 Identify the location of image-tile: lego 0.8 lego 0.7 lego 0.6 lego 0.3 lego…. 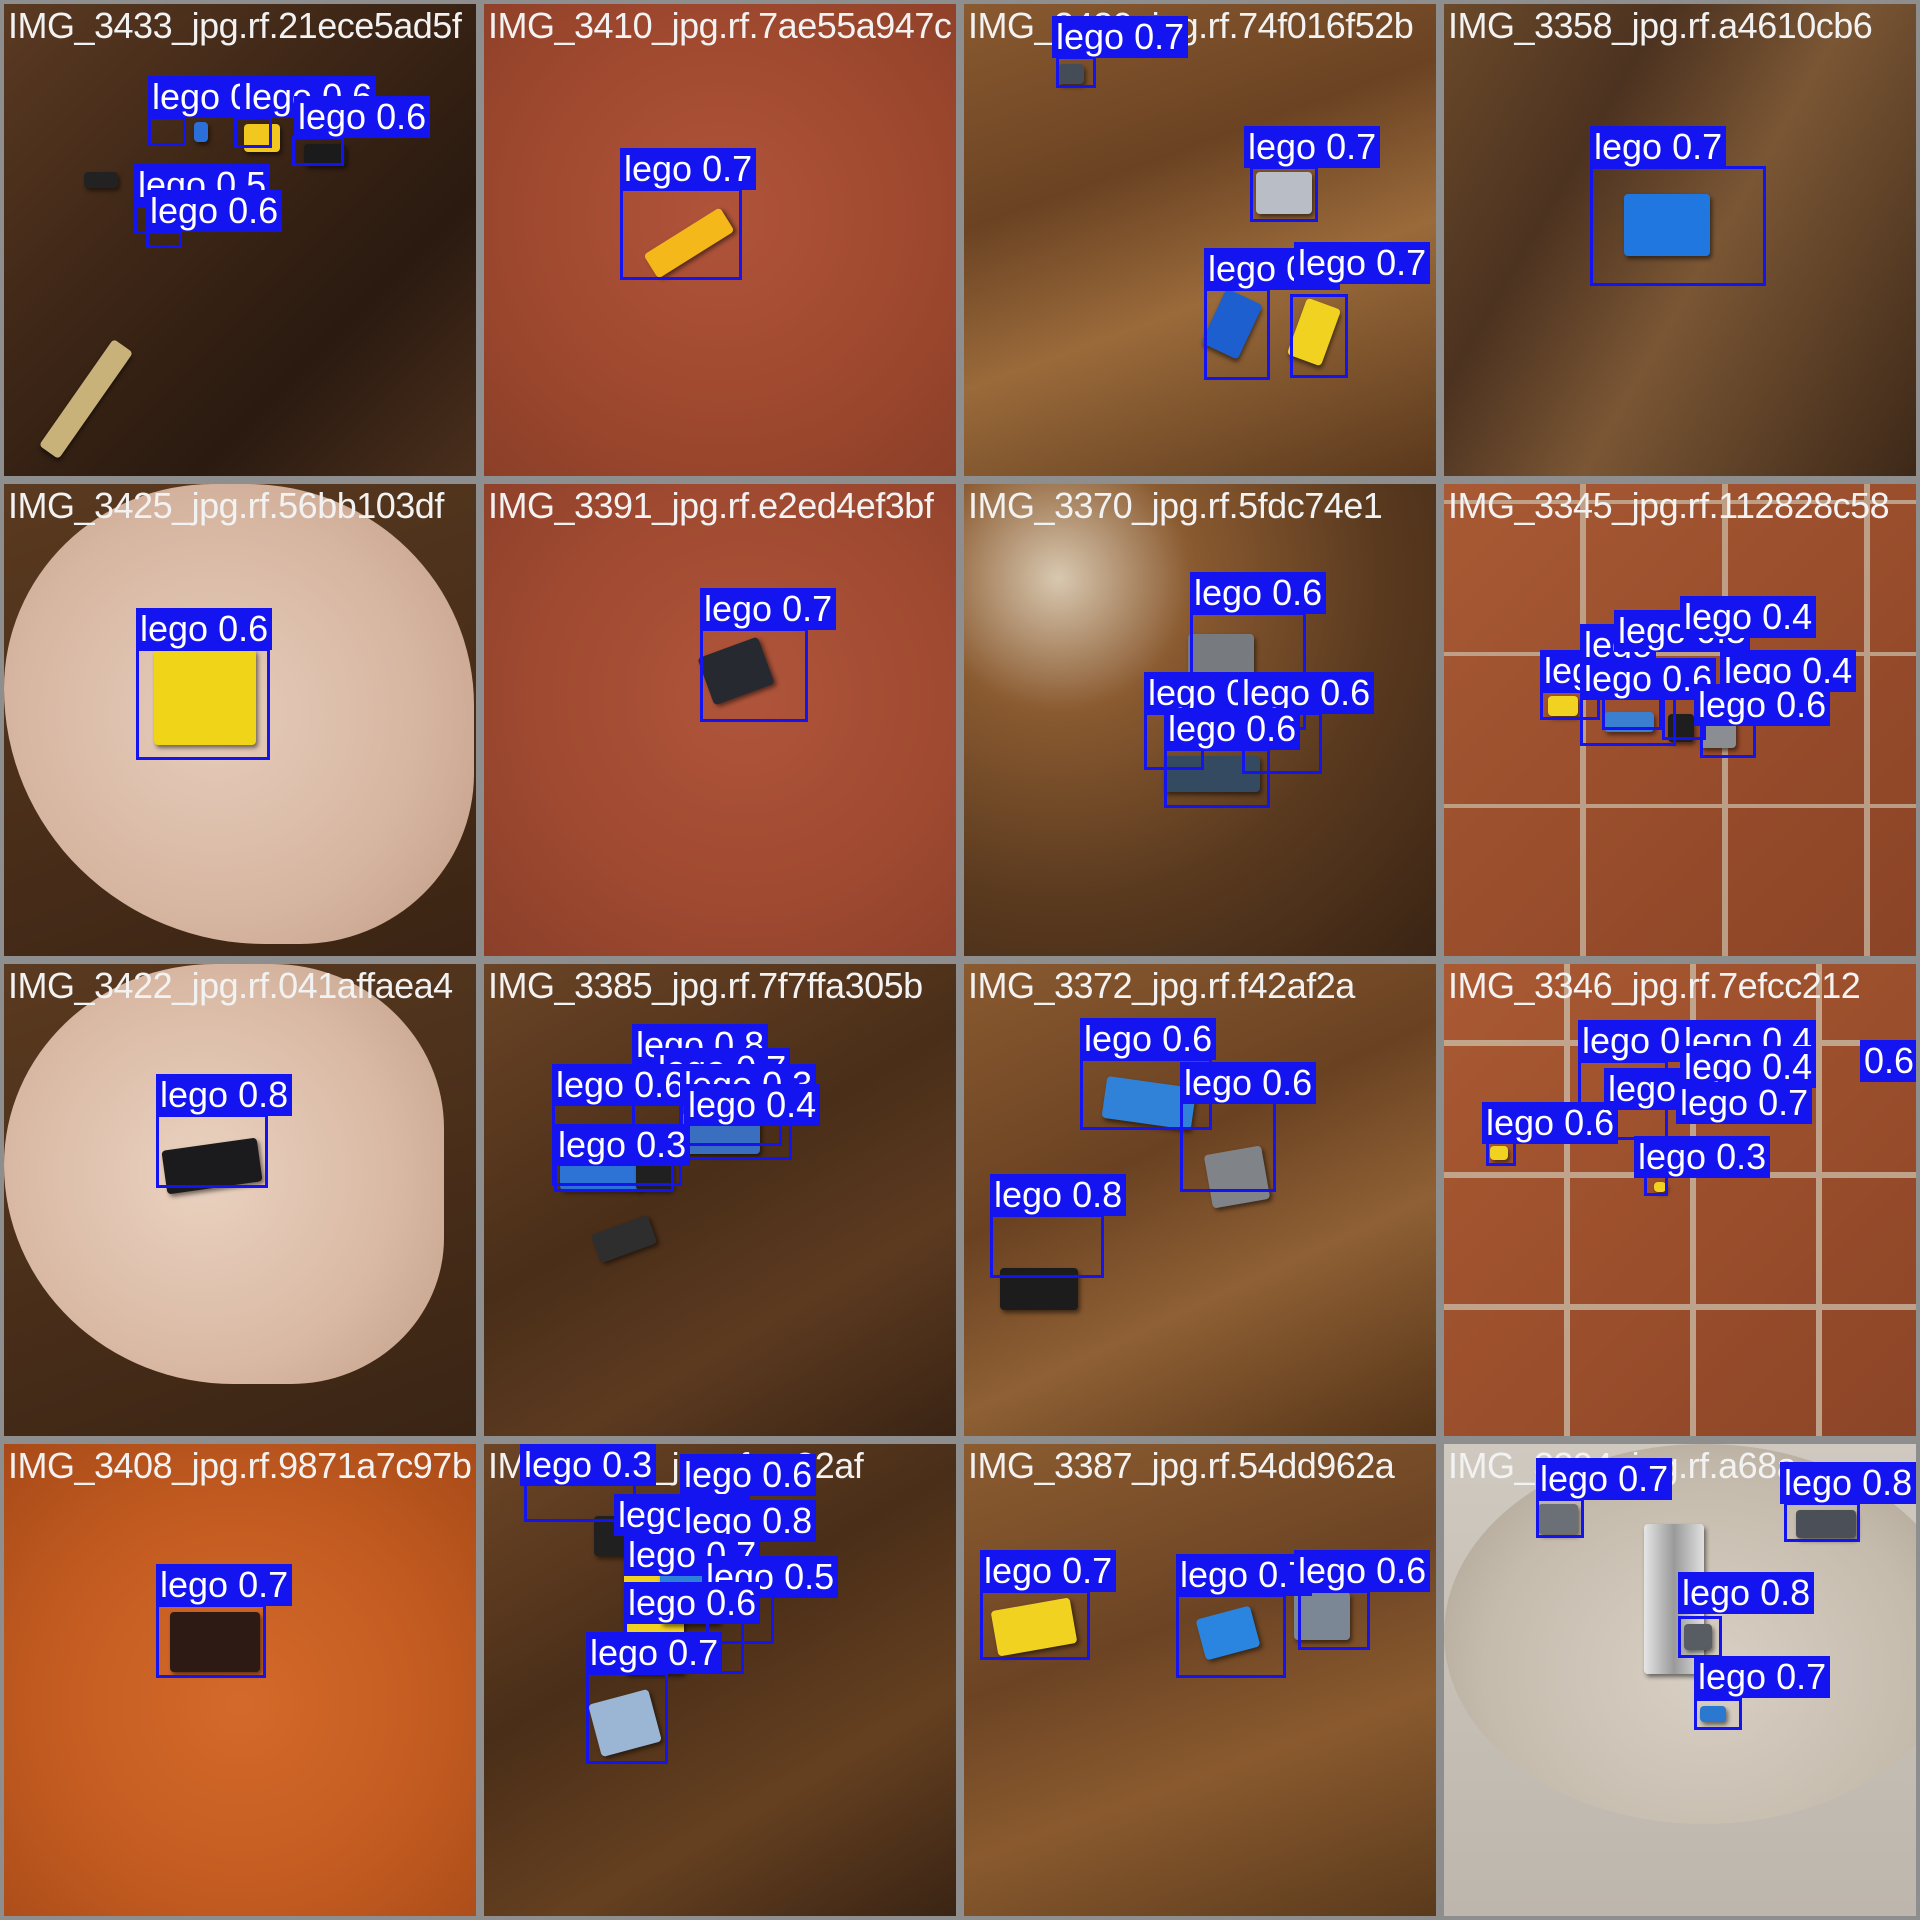
(720, 1200).